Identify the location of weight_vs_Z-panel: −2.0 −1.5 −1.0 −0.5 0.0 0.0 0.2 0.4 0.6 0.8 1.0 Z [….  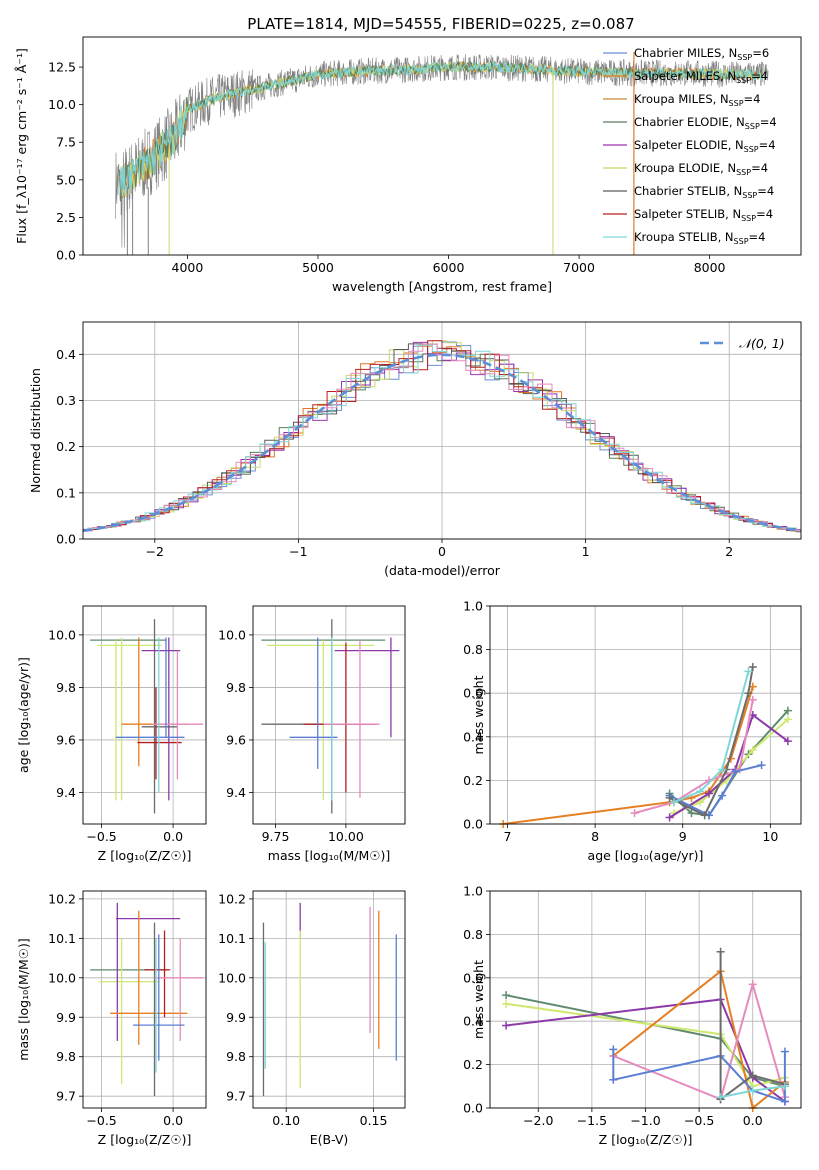
(632, 1015).